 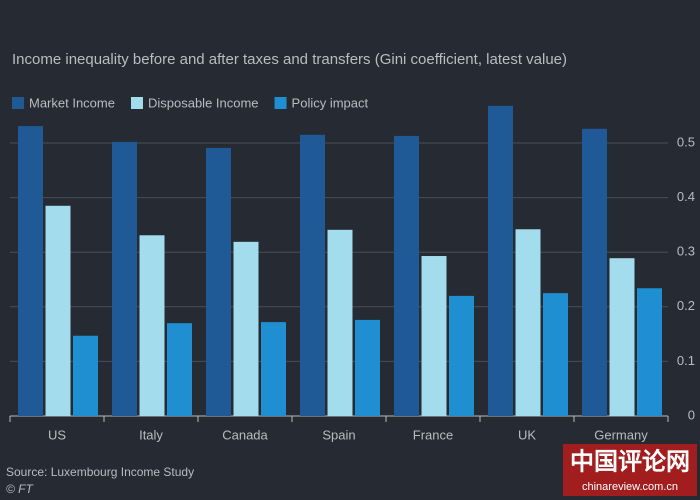 What do you see at coordinates (686, 251) in the screenshot?
I see `y-tick-label: 0.3` at bounding box center [686, 251].